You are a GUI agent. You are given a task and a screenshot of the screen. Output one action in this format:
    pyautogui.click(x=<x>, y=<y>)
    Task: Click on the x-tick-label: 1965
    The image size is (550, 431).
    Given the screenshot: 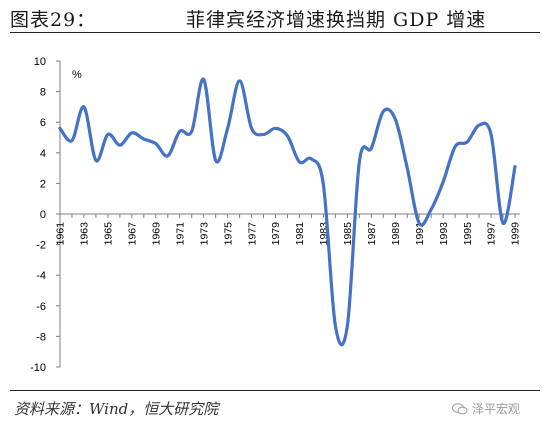 What is the action you would take?
    pyautogui.click(x=109, y=234)
    